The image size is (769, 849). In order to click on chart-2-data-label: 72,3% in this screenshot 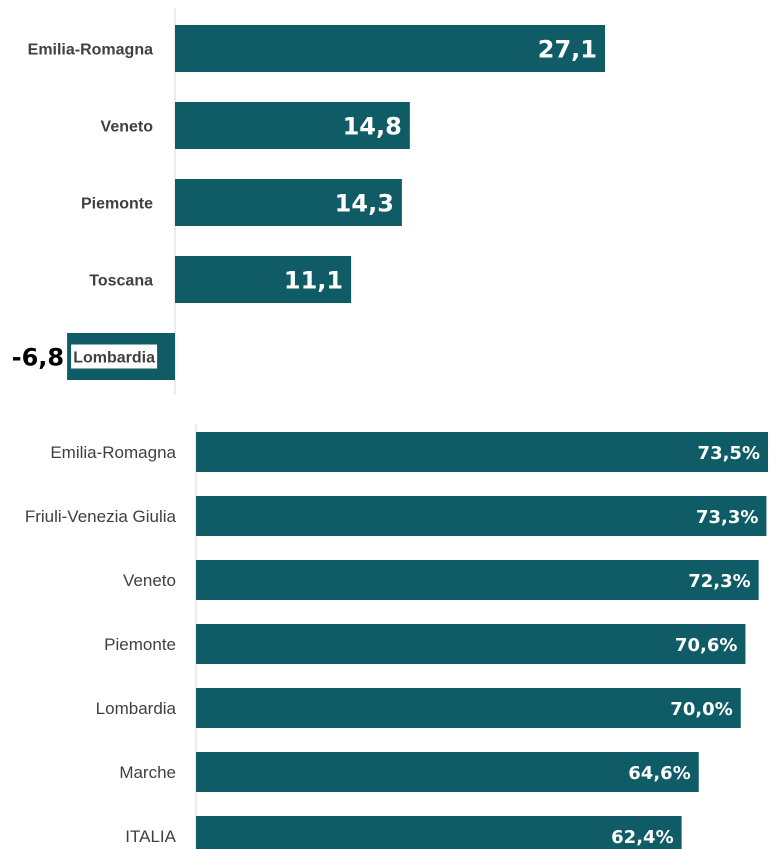, I will do `click(719, 581)`.